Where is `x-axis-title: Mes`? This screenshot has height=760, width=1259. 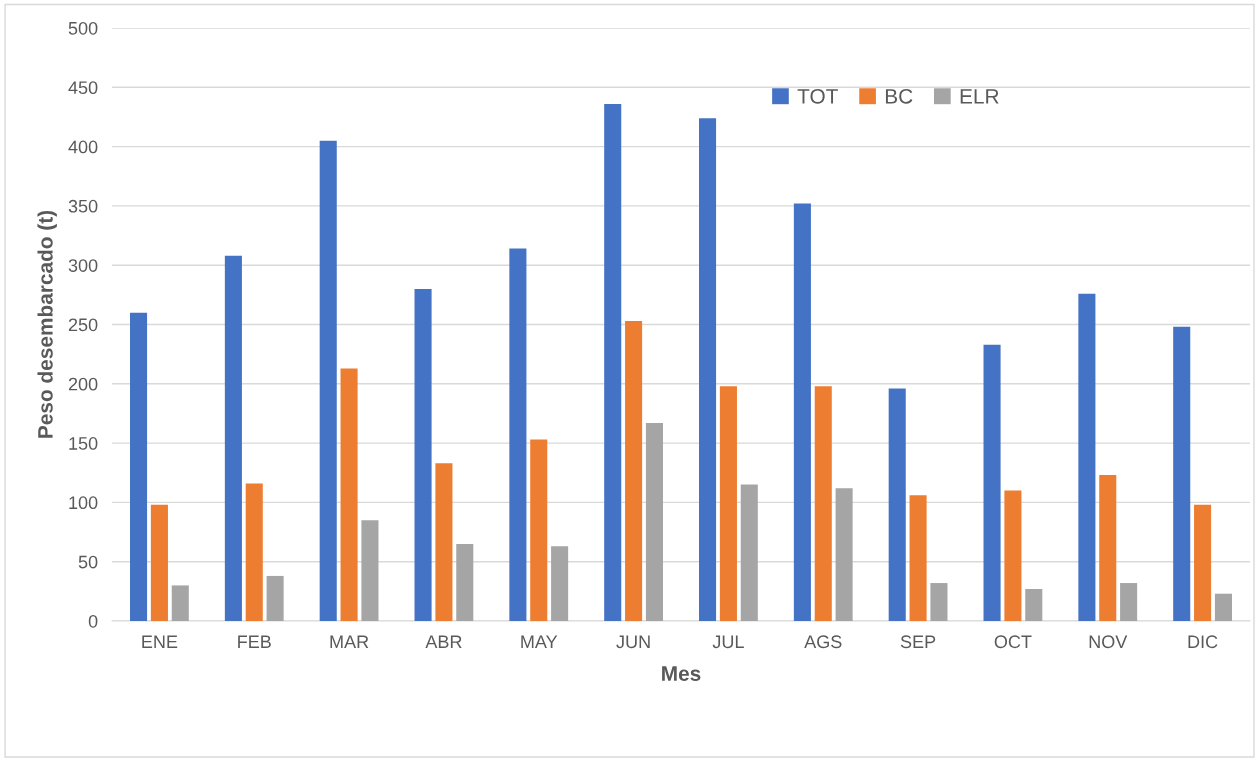
x-axis-title: Mes is located at coordinates (681, 673).